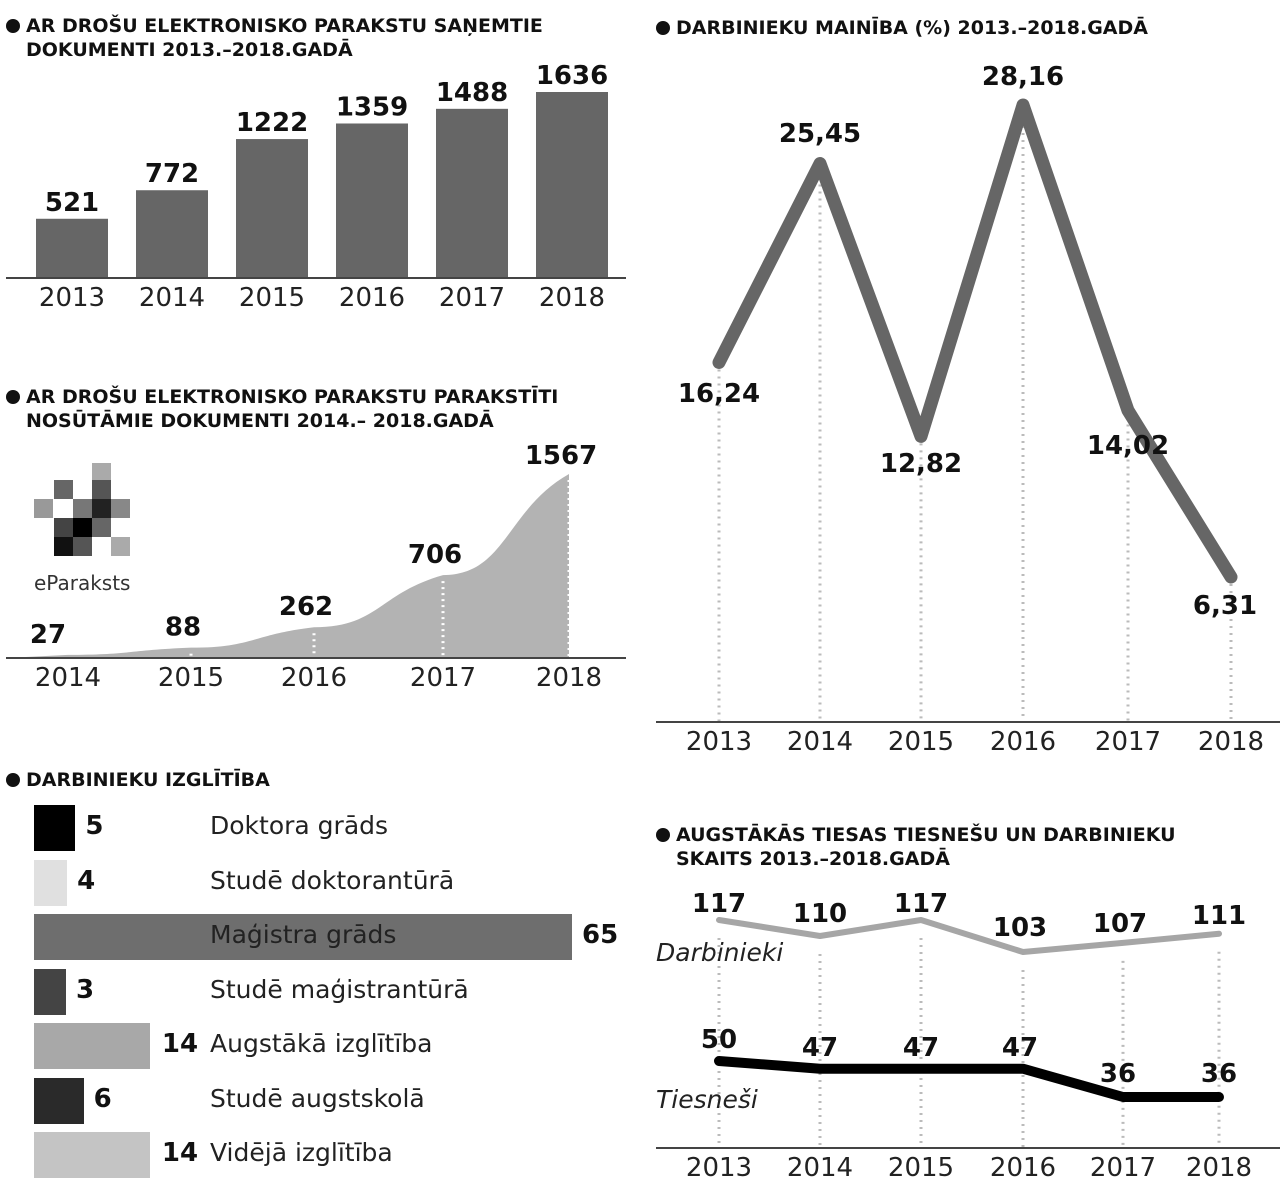  What do you see at coordinates (472, 298) in the screenshot?
I see `chart1-x-tick: 2017` at bounding box center [472, 298].